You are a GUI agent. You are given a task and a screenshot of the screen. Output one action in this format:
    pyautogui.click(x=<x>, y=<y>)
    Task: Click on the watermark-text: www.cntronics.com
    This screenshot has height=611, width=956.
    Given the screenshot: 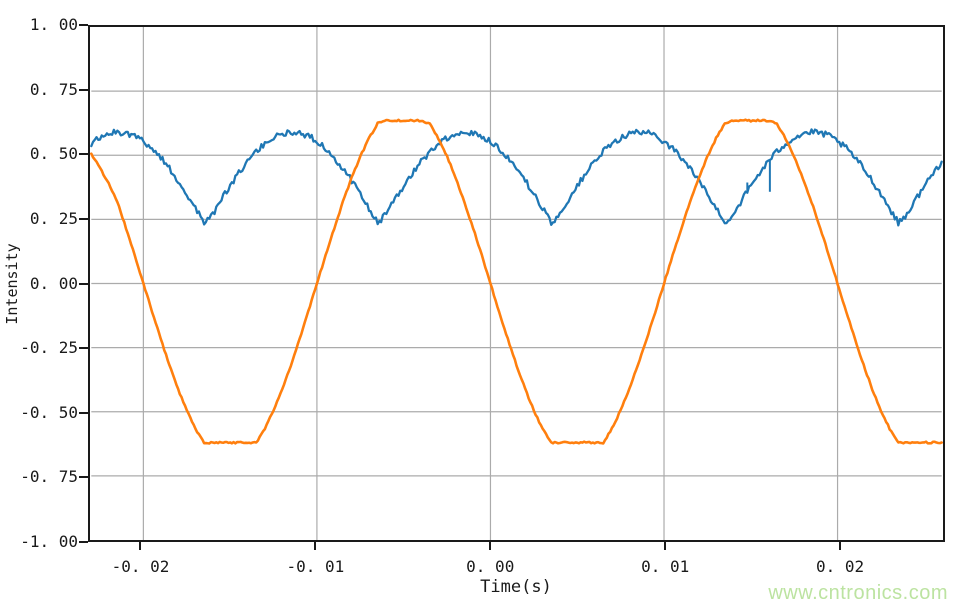 What is the action you would take?
    pyautogui.click(x=858, y=593)
    